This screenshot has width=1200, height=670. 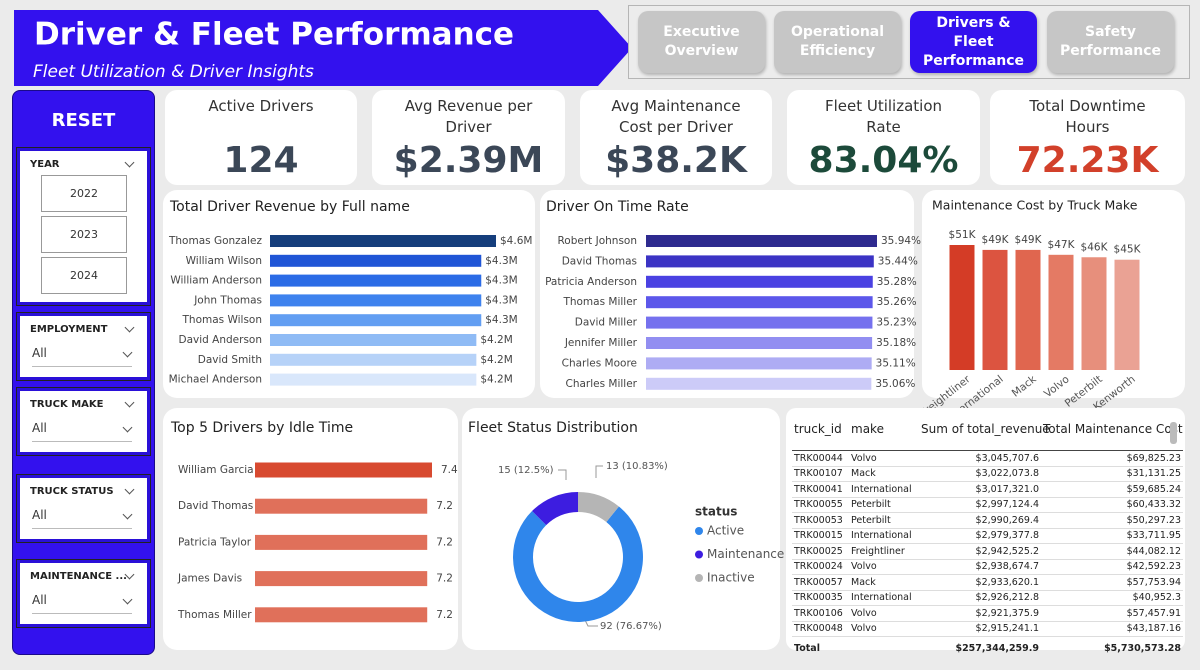 What do you see at coordinates (978, 582) in the screenshot?
I see `table-cell: $2,933,620.1` at bounding box center [978, 582].